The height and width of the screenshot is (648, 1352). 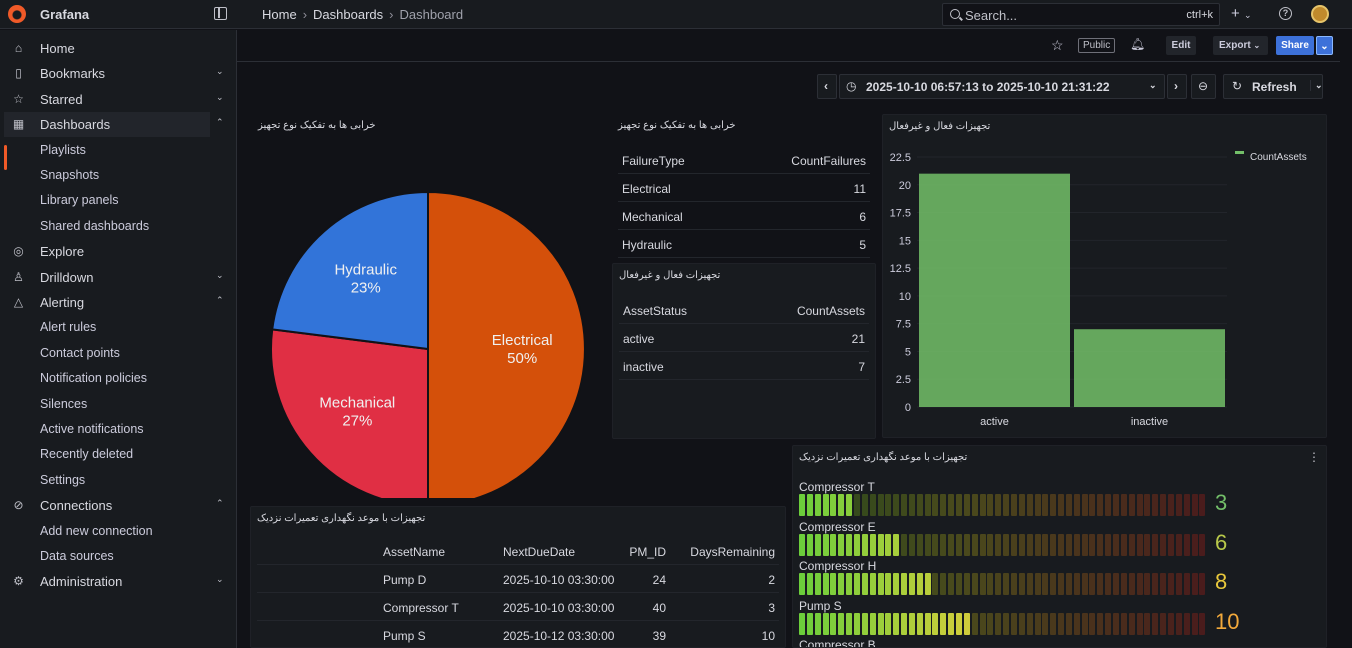 I want to click on sidebar-item-label: Data sources, so click(x=77, y=556).